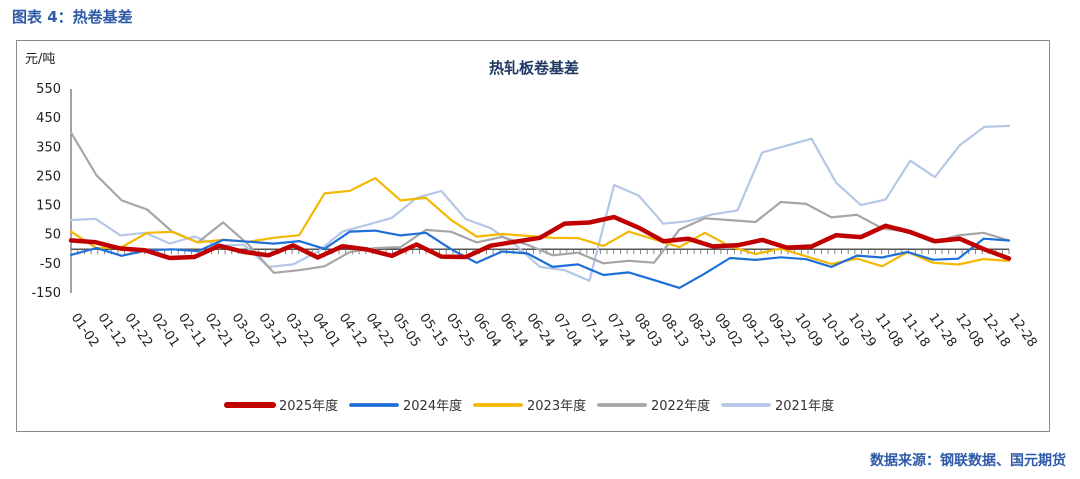 This screenshot has height=479, width=1080. What do you see at coordinates (85, 331) in the screenshot?
I see `x-tick-label: 01-02` at bounding box center [85, 331].